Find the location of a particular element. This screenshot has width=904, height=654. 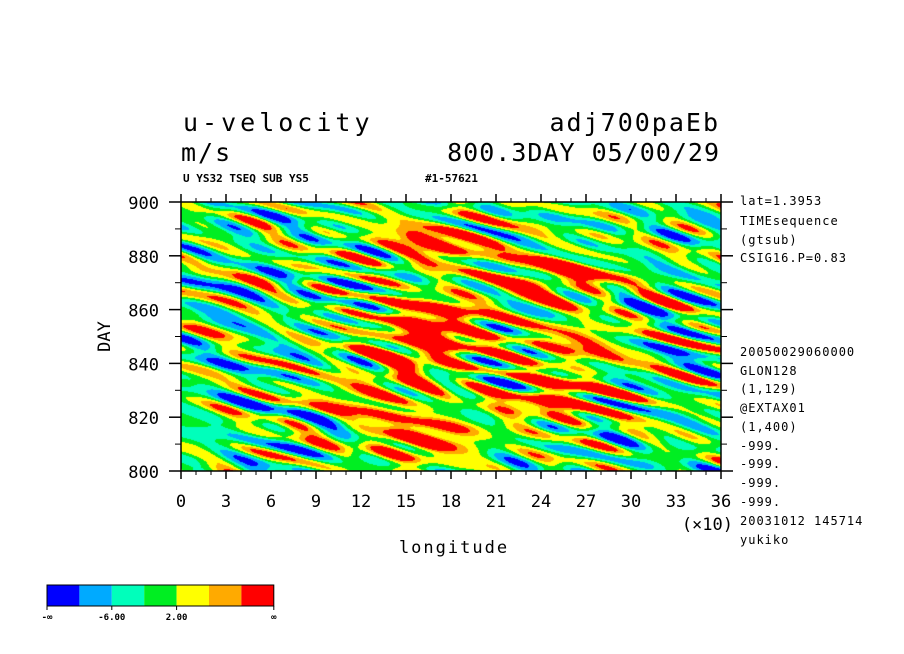

info-line: (1,129) is located at coordinates (769, 389).